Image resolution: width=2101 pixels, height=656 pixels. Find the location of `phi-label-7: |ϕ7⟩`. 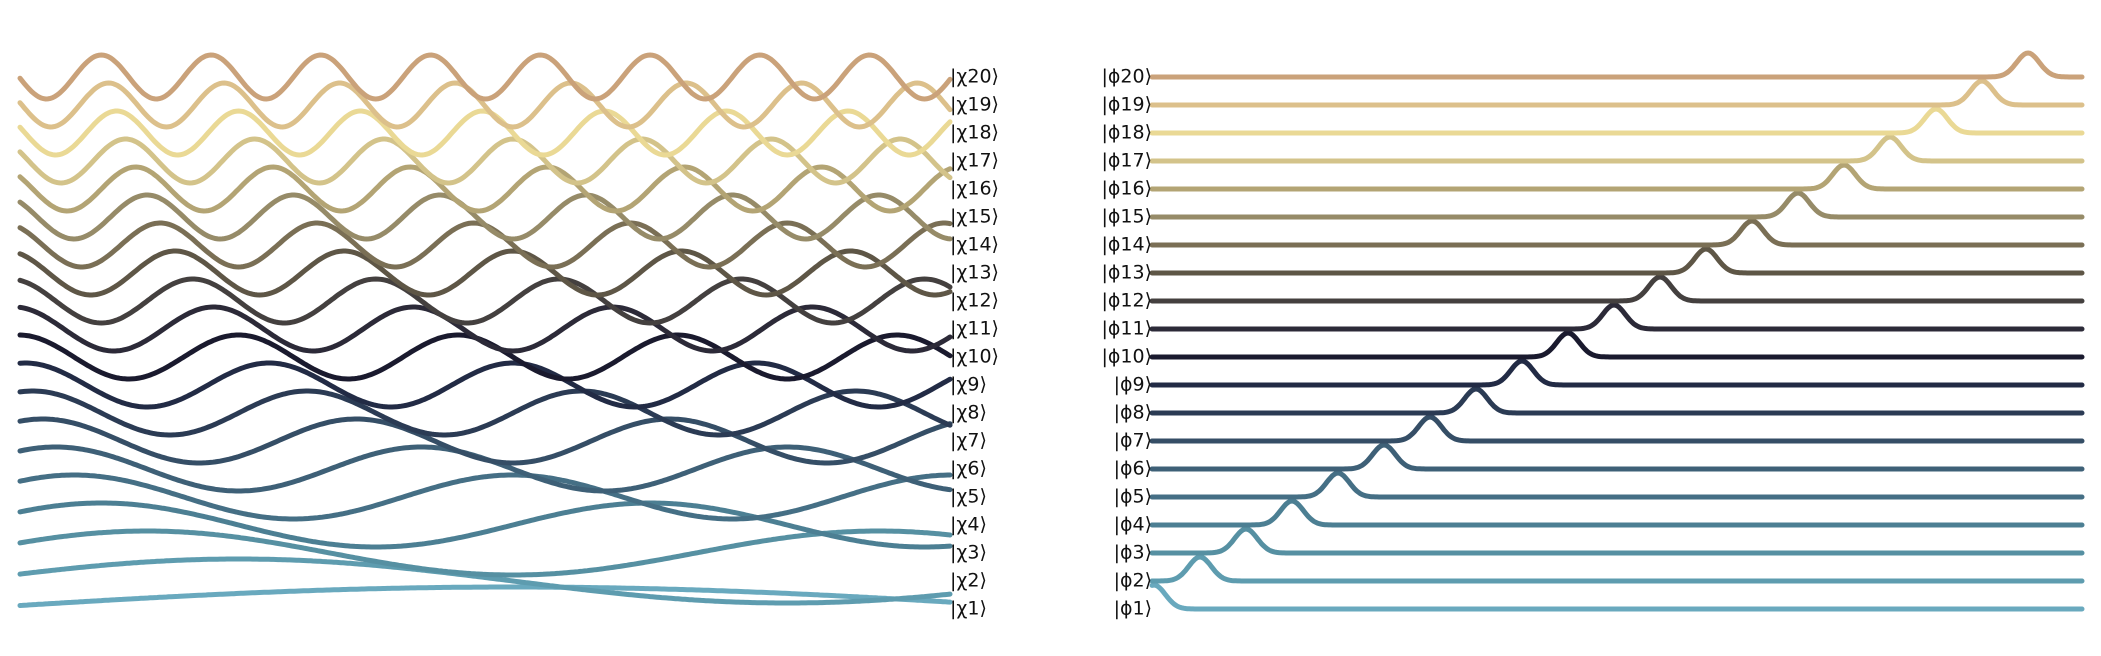

phi-label-7: |ϕ7⟩ is located at coordinates (1133, 441).